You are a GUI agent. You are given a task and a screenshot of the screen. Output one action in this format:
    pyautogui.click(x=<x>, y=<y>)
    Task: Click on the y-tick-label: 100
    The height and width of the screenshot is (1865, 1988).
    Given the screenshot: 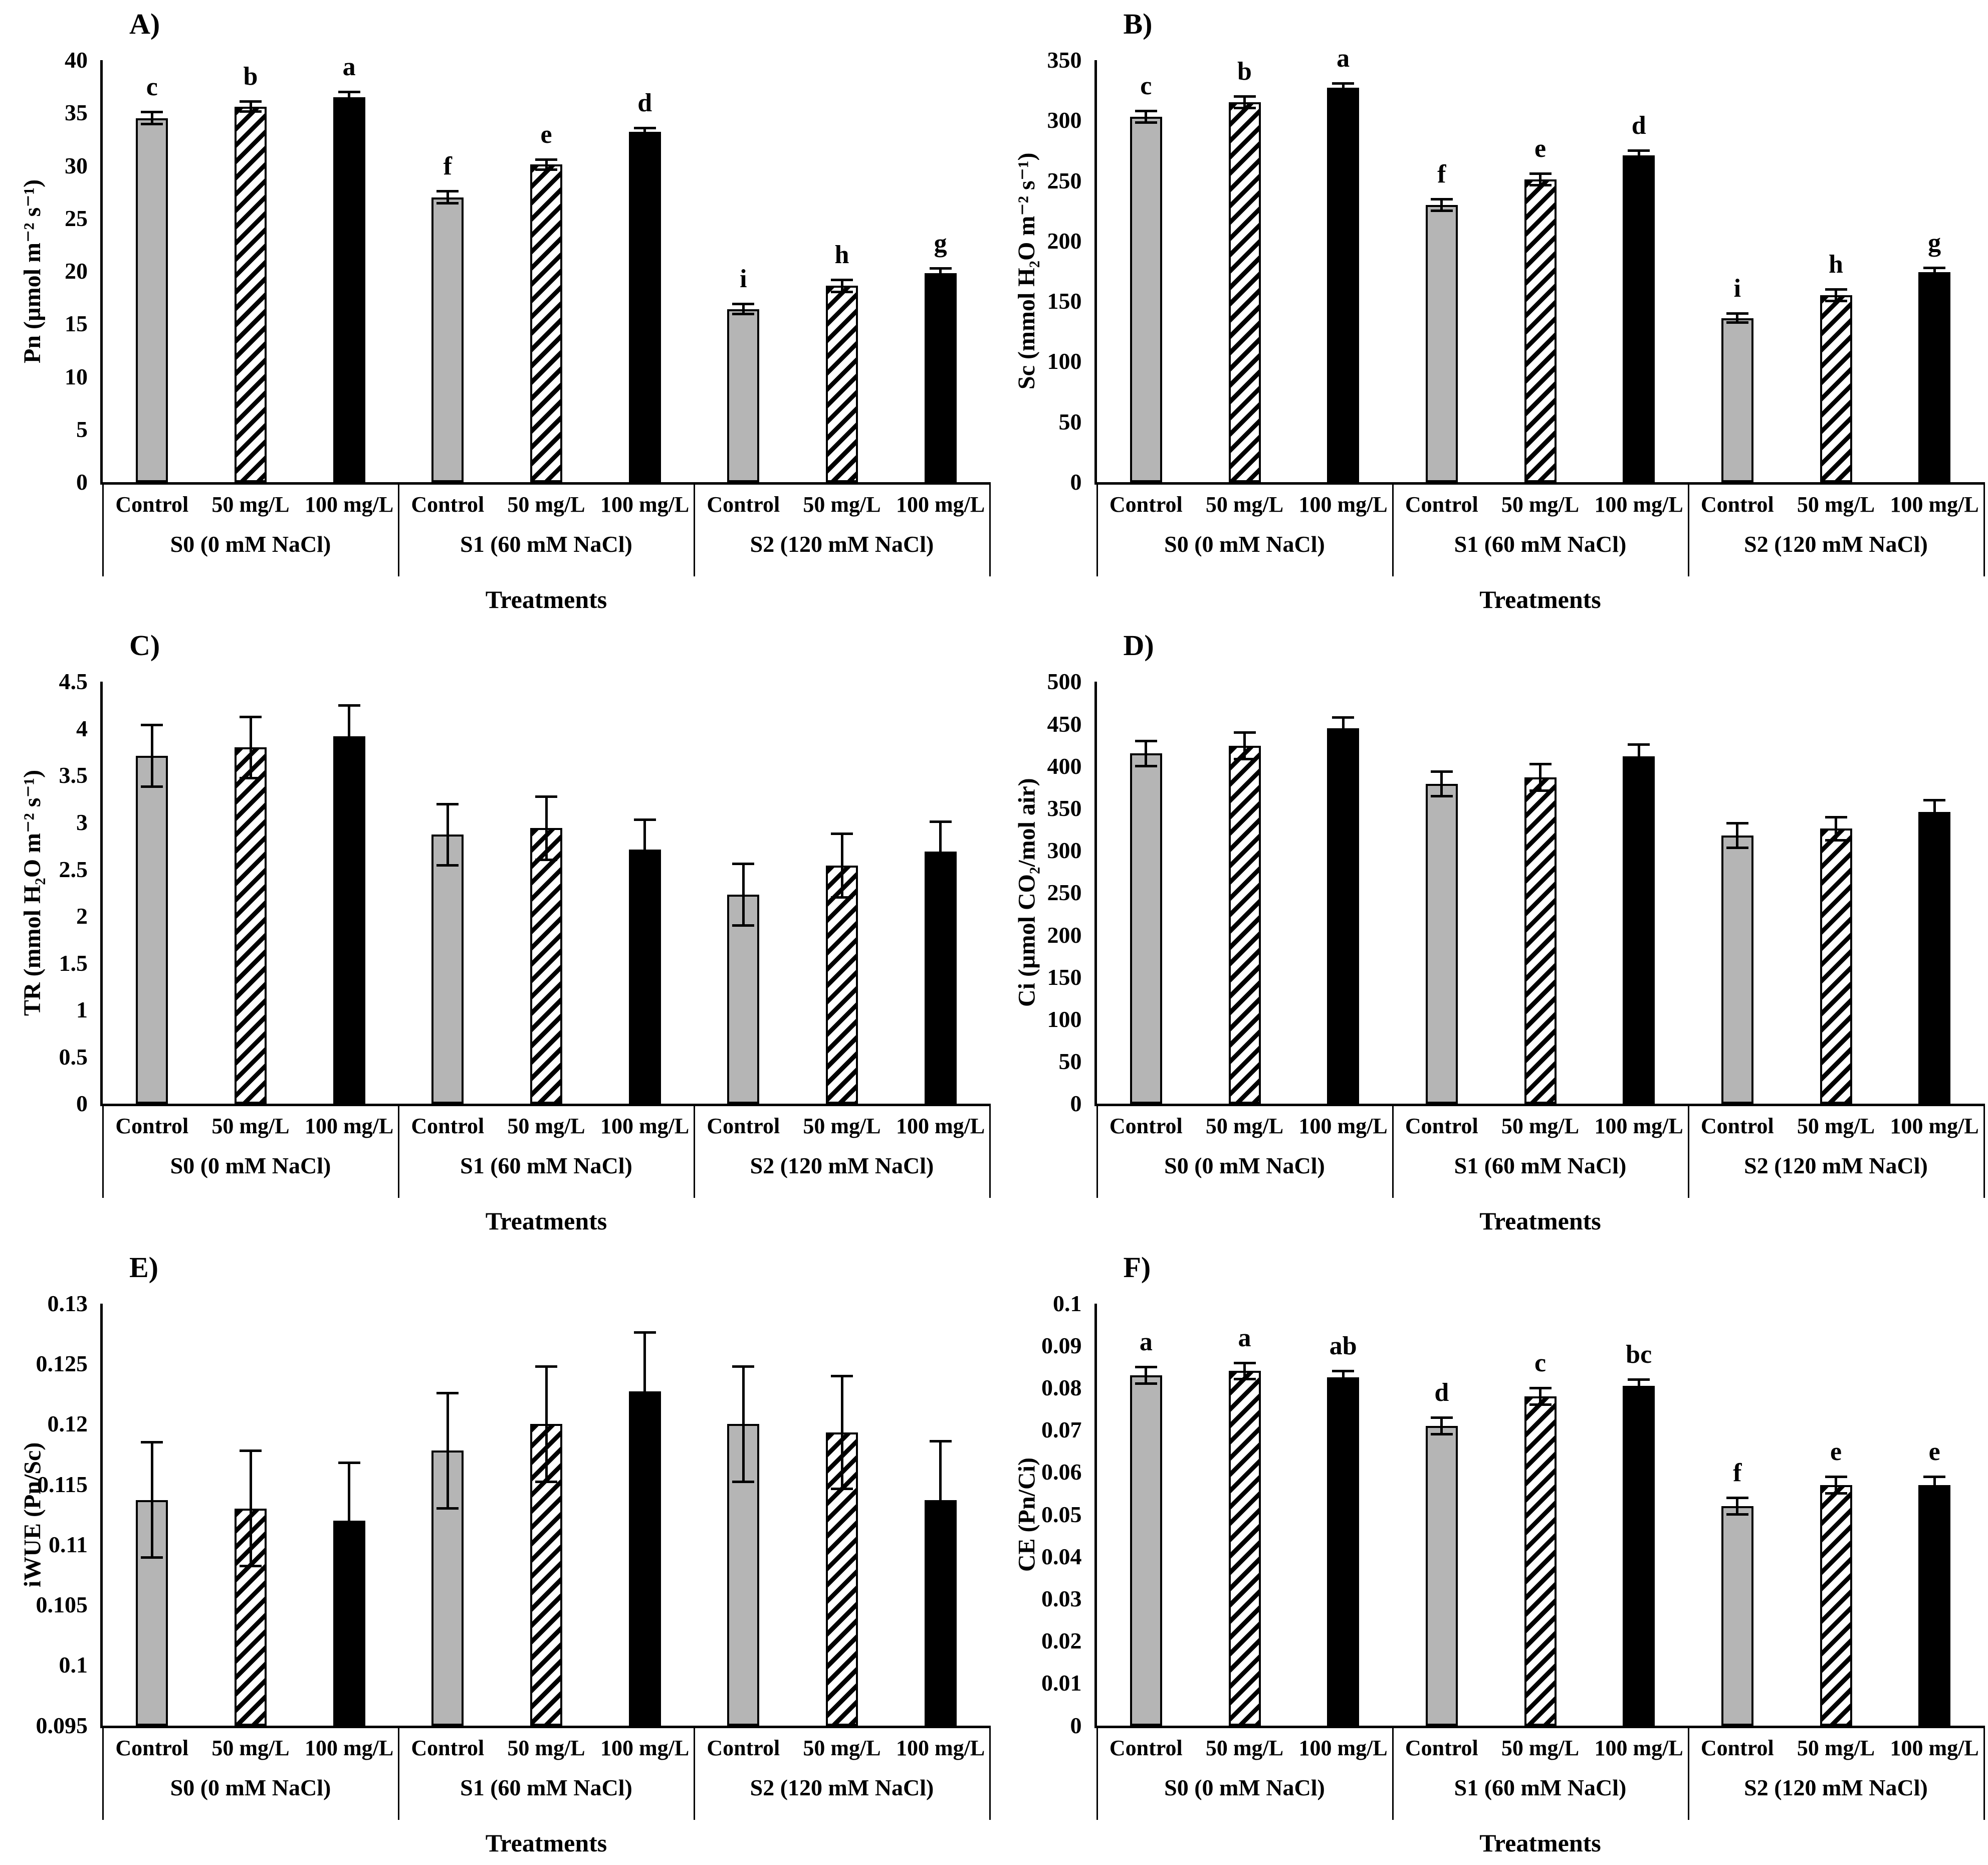 What is the action you would take?
    pyautogui.click(x=1064, y=1019)
    